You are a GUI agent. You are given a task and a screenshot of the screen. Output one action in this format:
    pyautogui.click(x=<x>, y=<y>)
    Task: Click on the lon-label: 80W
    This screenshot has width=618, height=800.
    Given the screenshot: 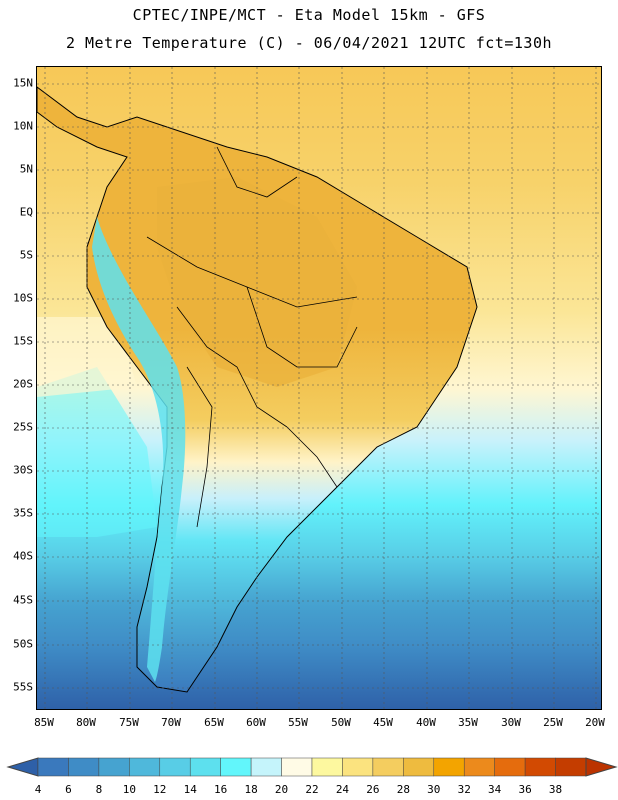 What is the action you would take?
    pyautogui.click(x=86, y=722)
    